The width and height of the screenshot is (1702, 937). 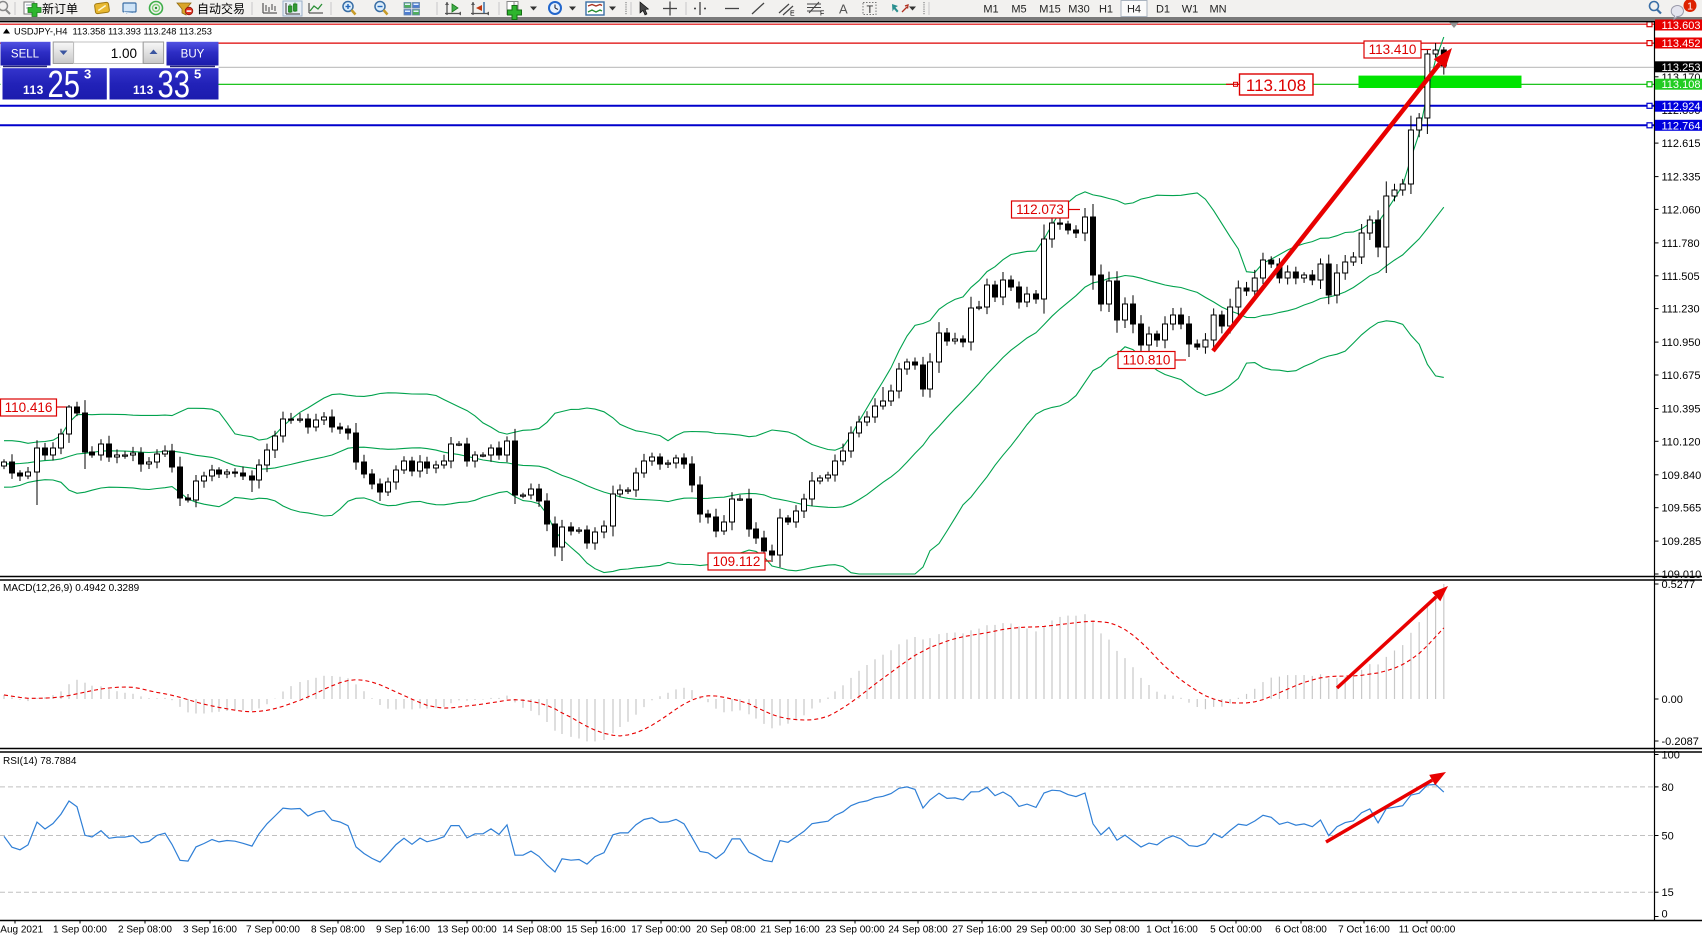 I want to click on svg-text: 109.010, so click(x=1682, y=575).